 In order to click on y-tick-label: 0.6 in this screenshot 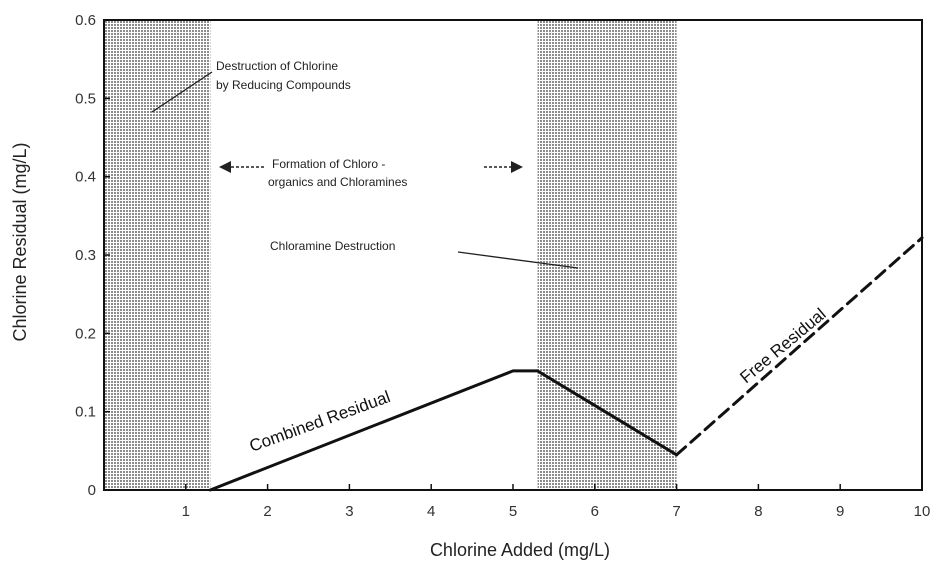, I will do `click(85, 20)`.